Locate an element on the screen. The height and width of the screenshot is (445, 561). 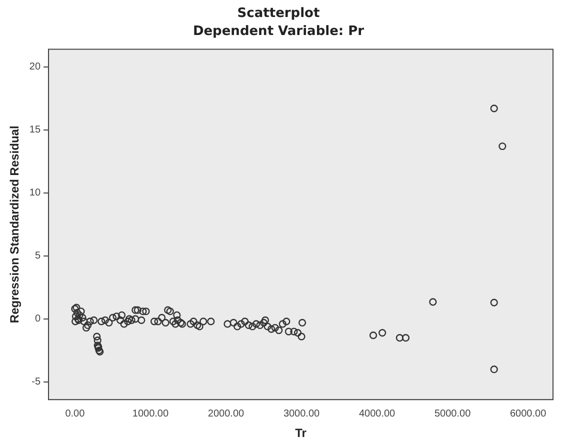
x-tick-label: 6000.00 is located at coordinates (528, 414).